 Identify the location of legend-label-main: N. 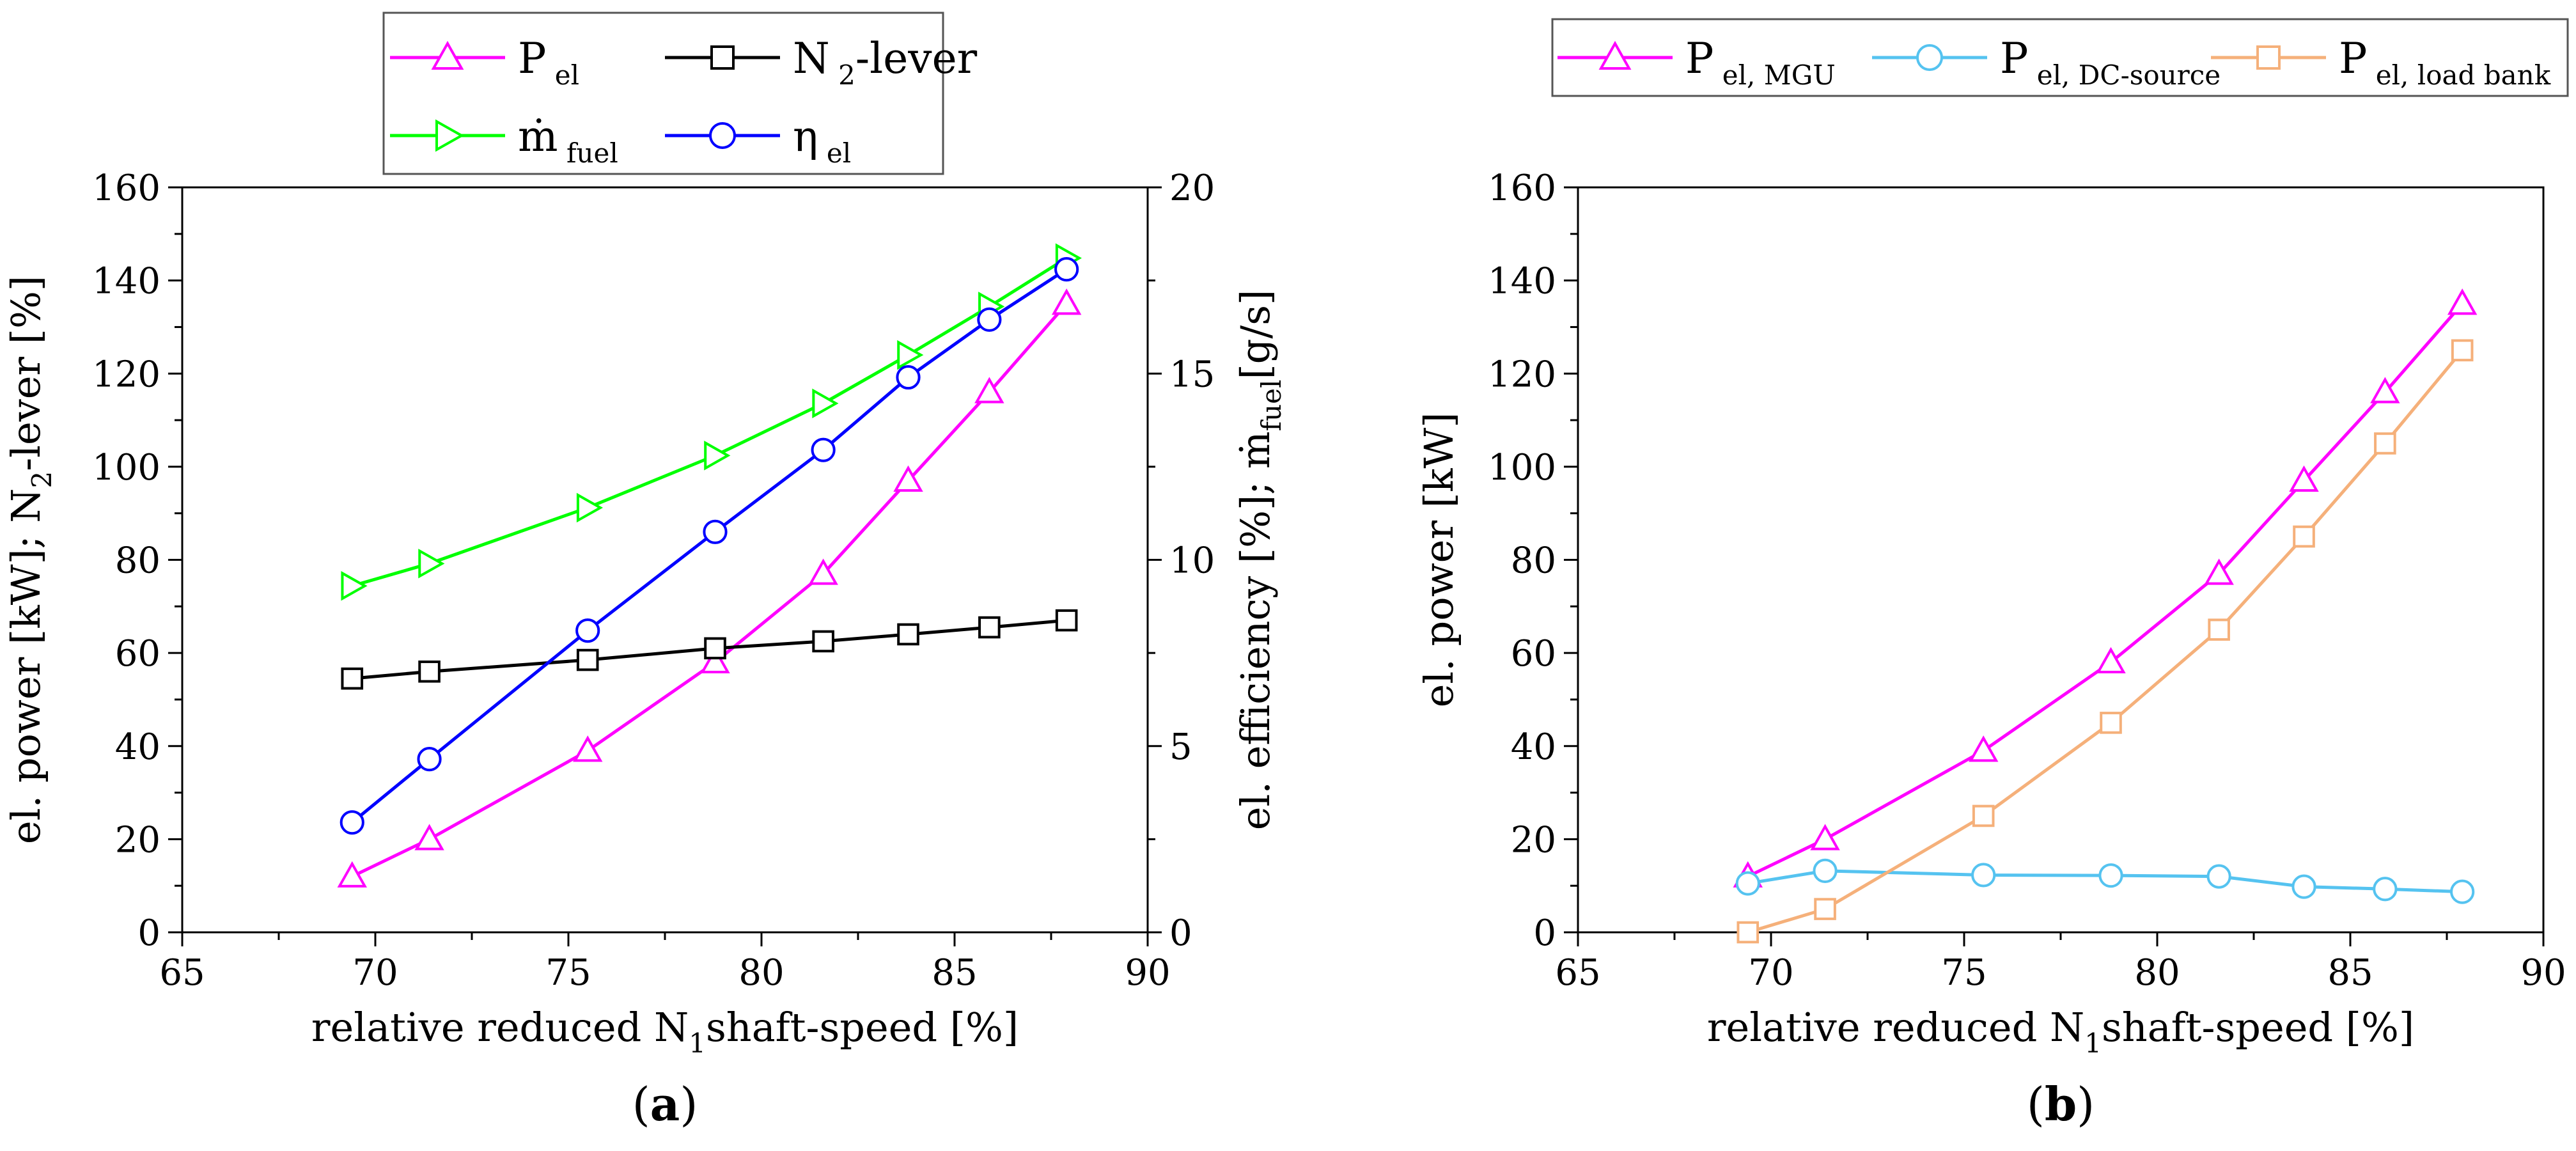
(811, 58).